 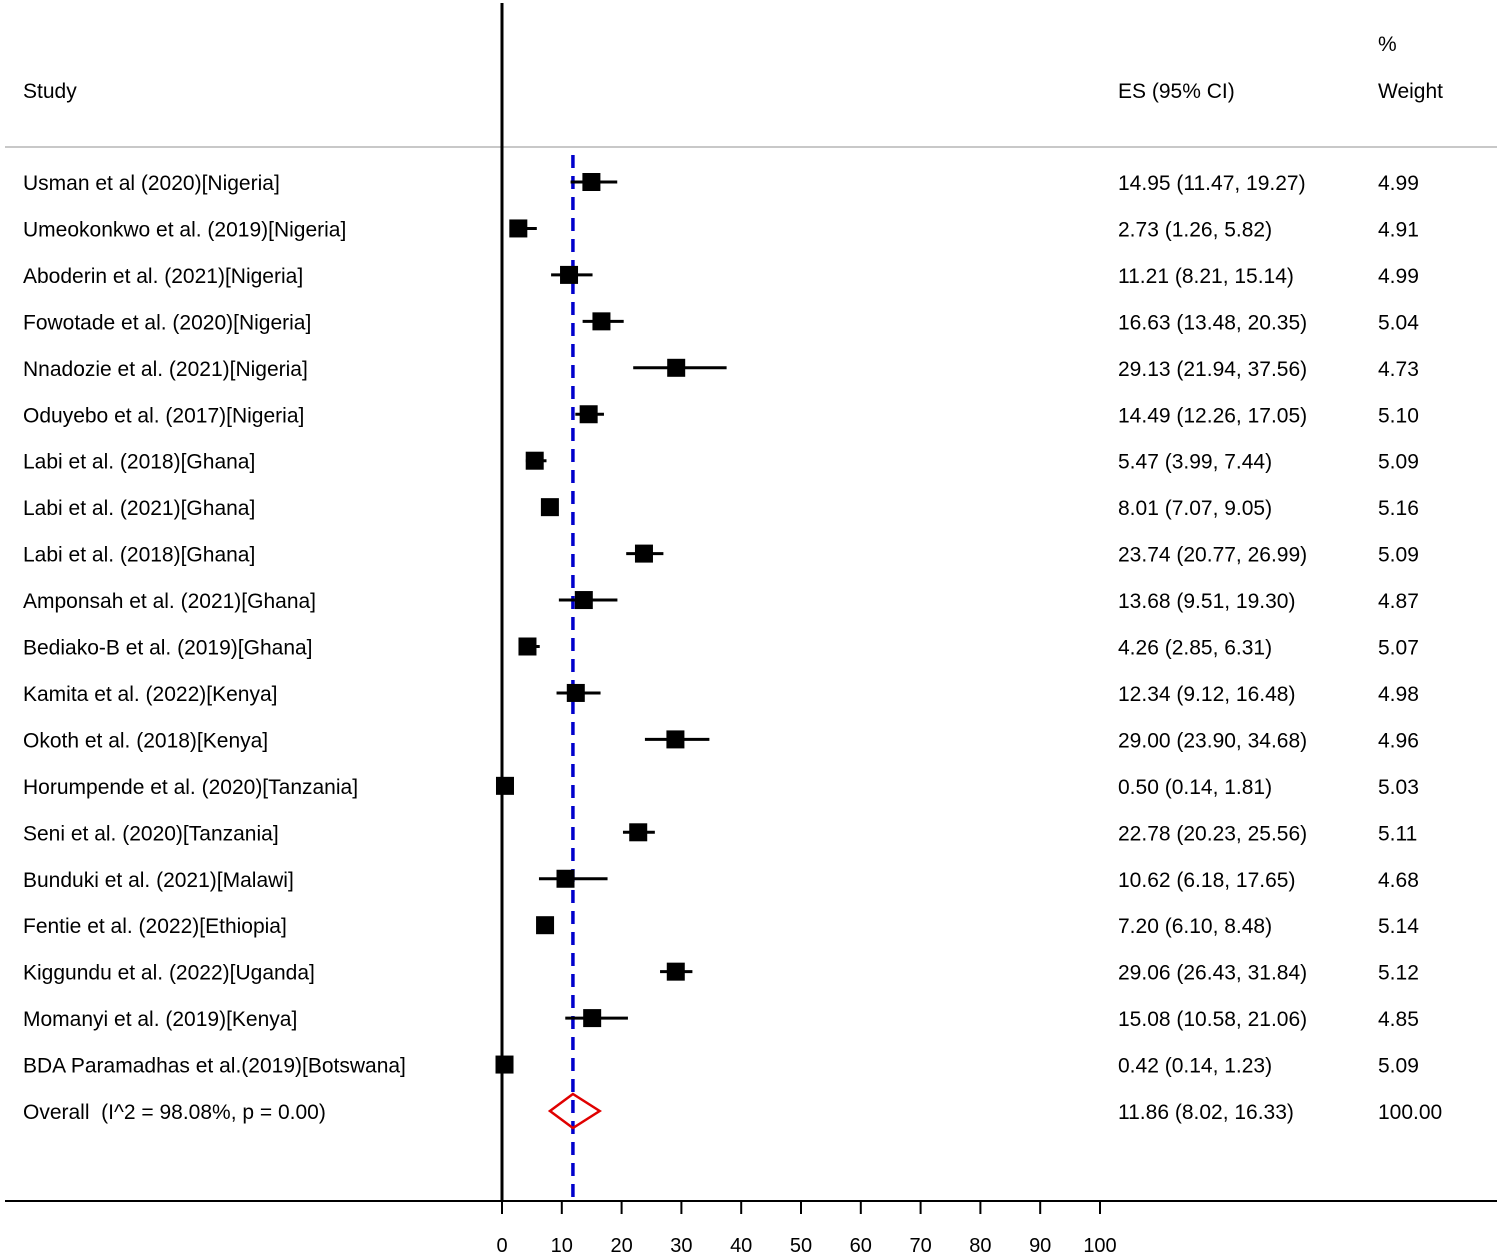 I want to click on effect-size-text: 0.50 (0.14, 1.81), so click(x=1195, y=787).